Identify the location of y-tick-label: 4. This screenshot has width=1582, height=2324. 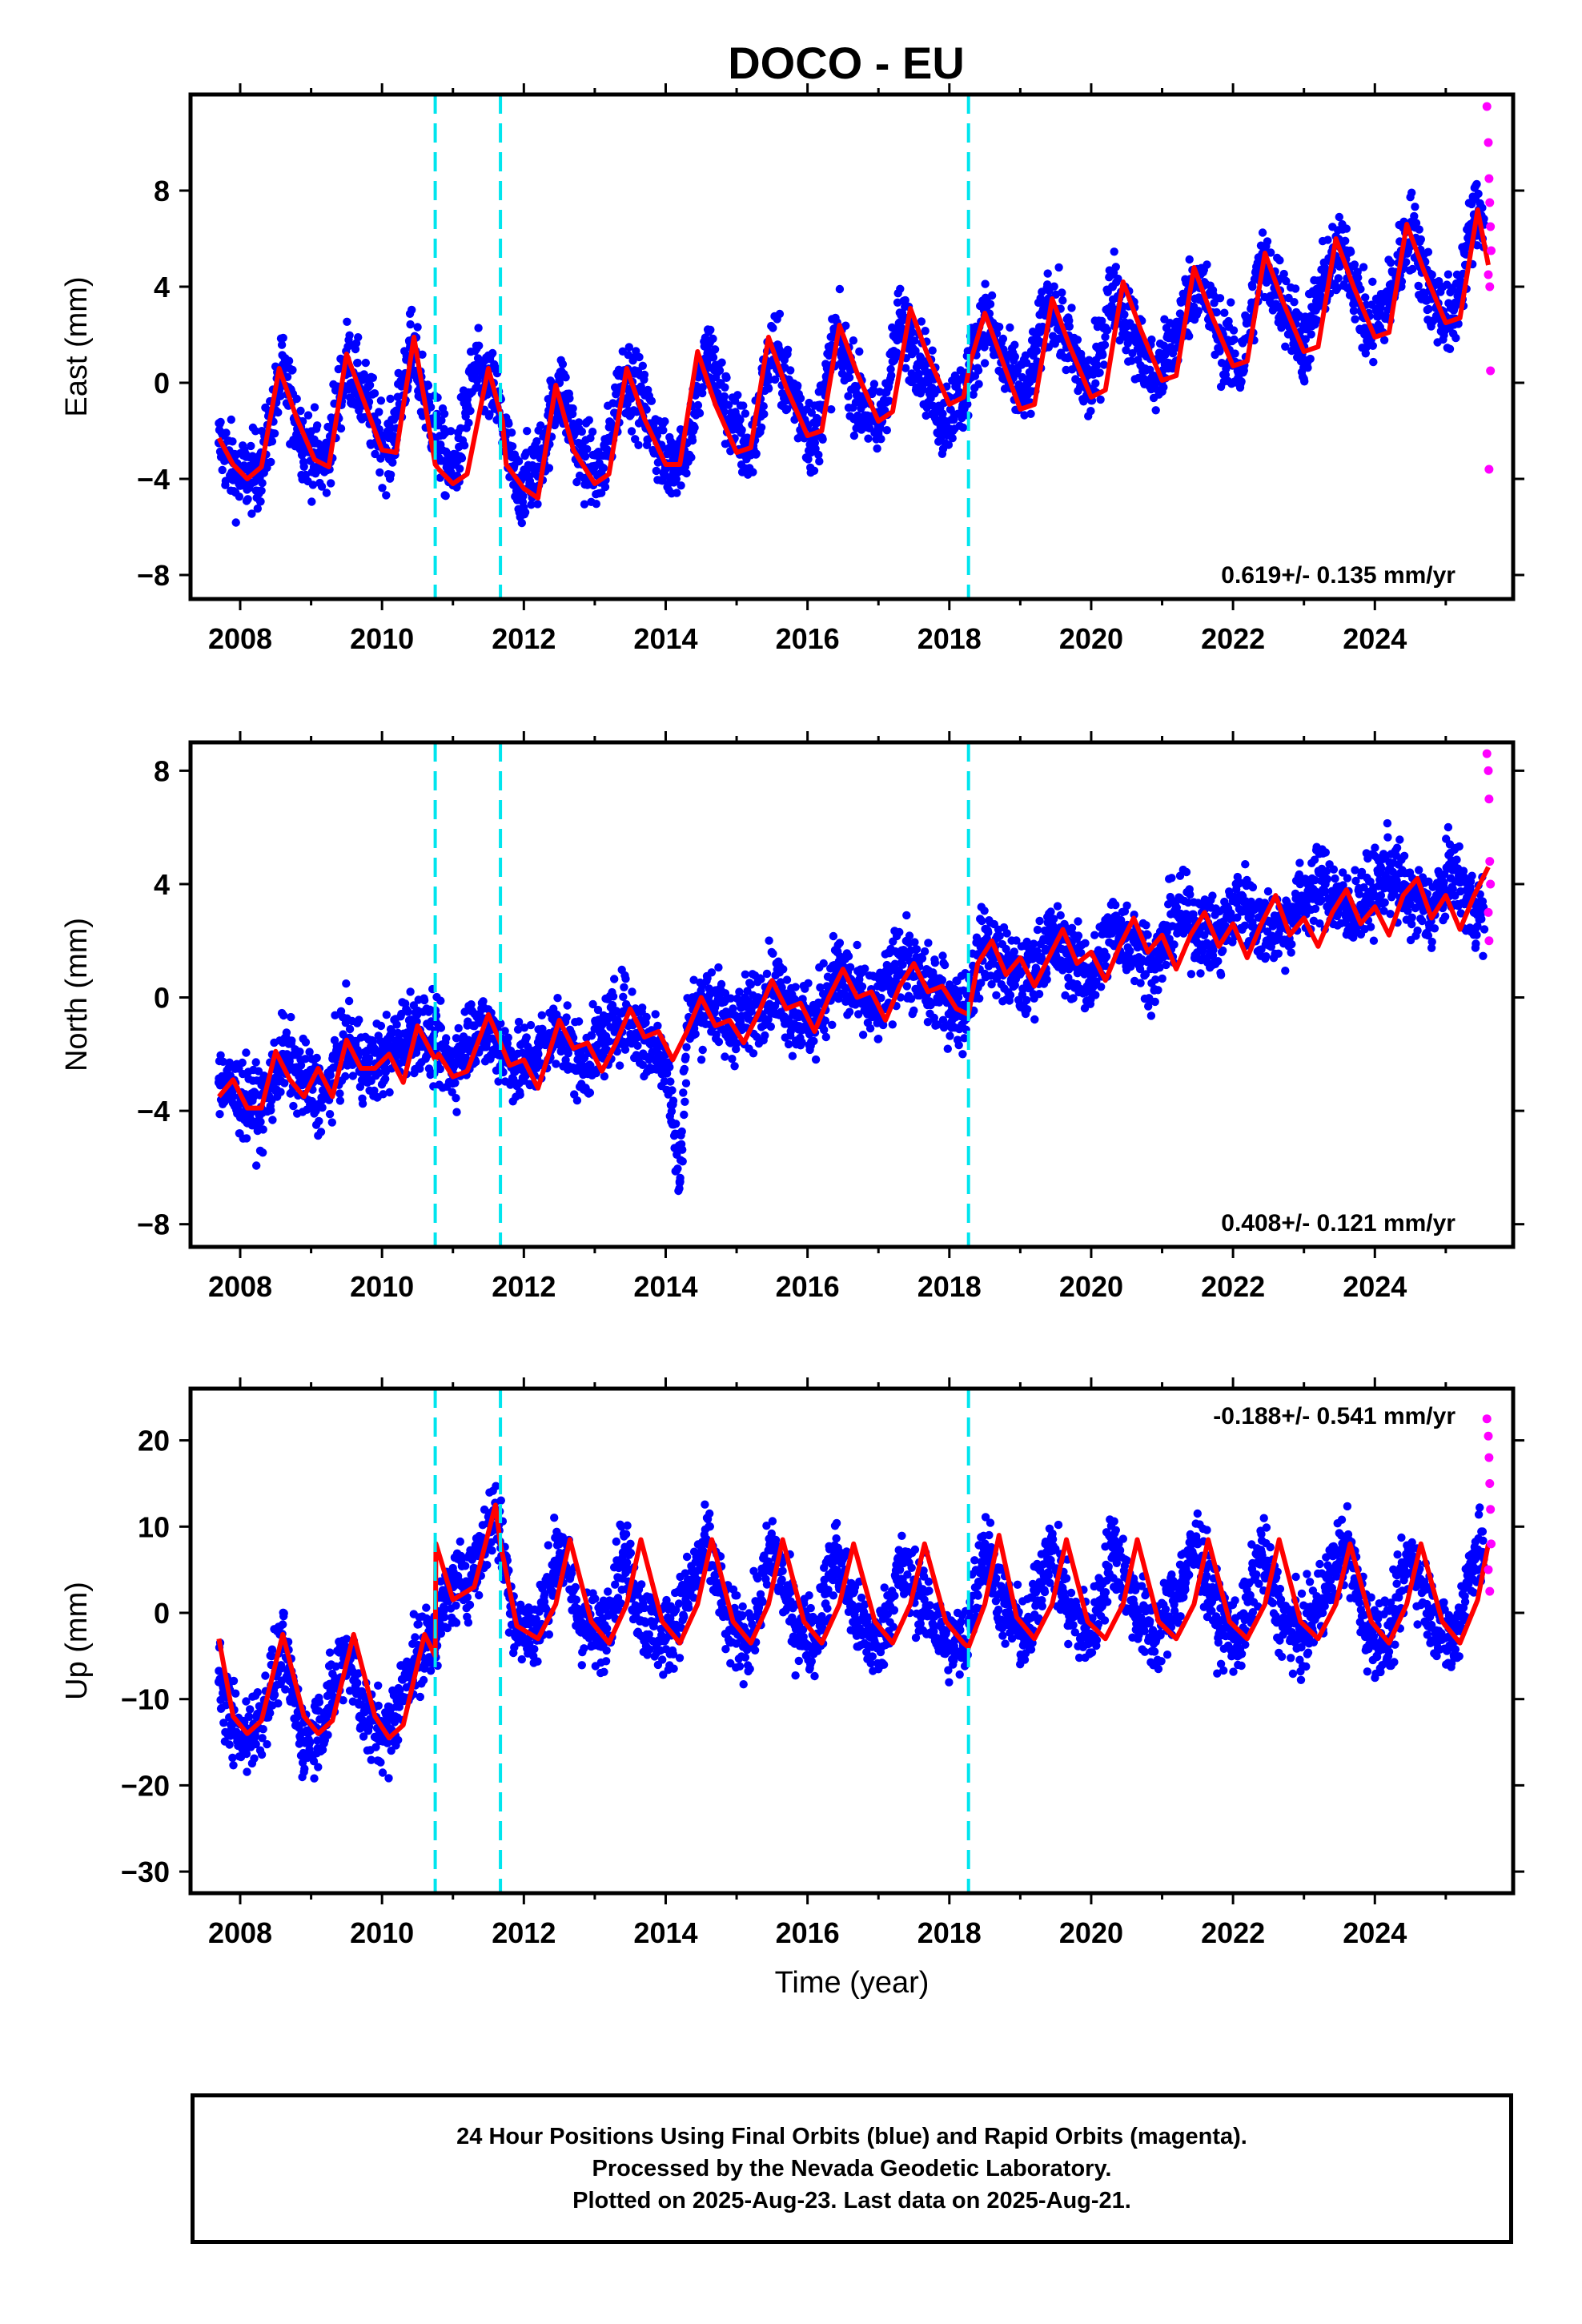
(162, 287).